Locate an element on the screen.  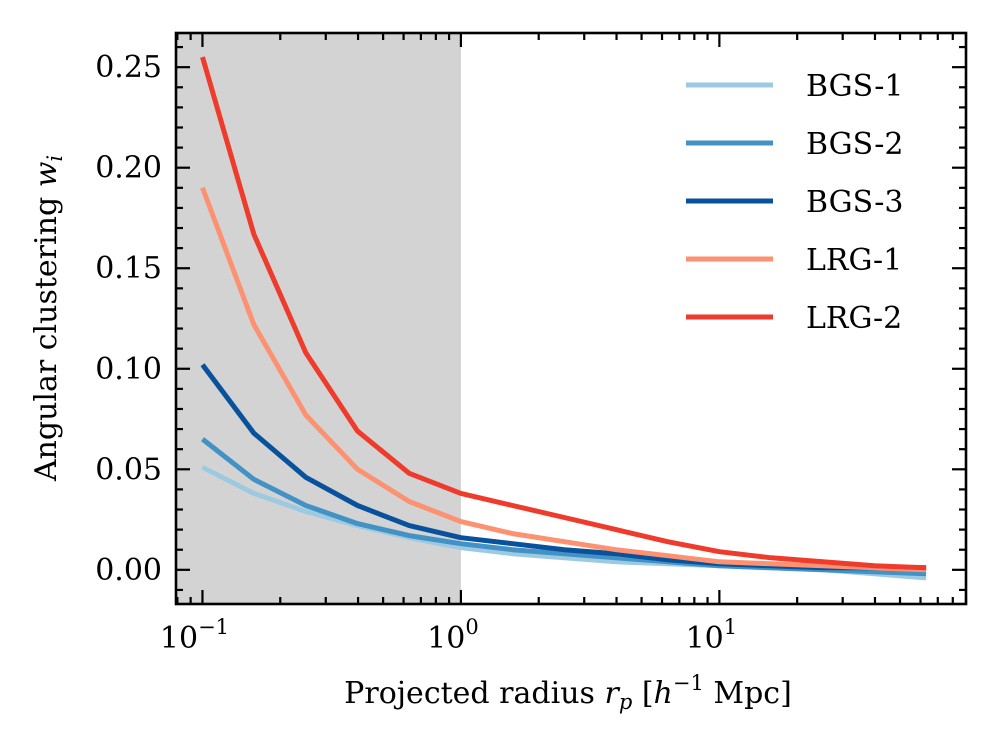
x-axis-unit-exp: −1 is located at coordinates (688, 683).